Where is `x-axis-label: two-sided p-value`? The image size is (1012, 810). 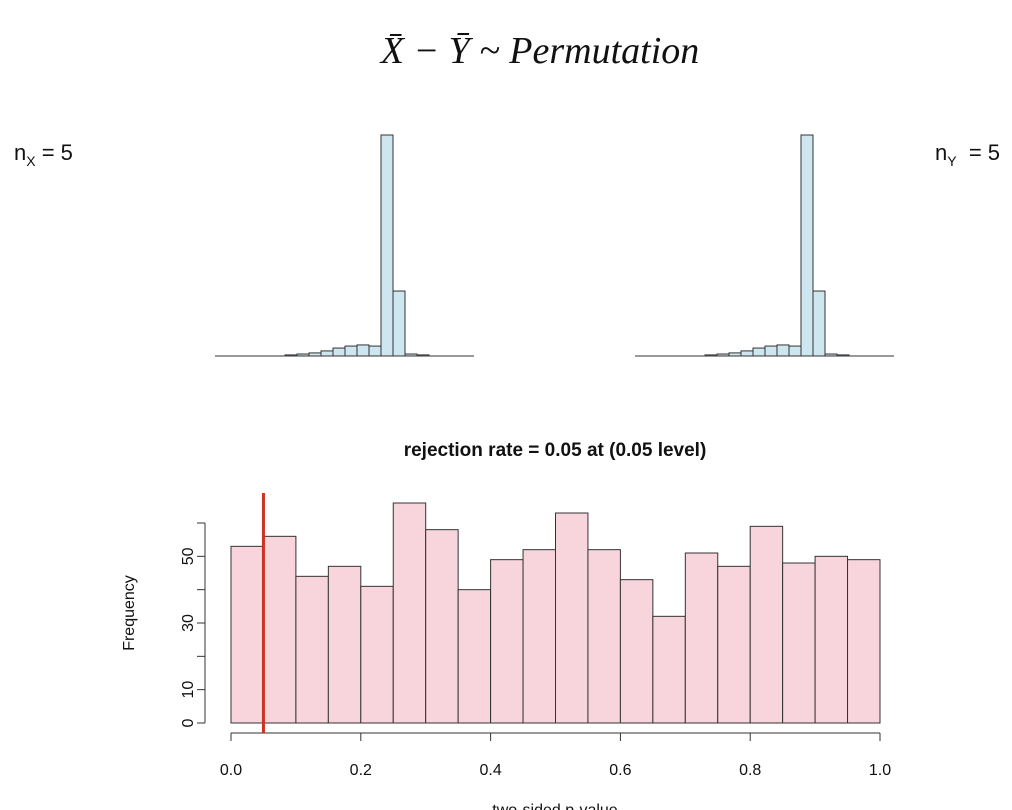 x-axis-label: two-sided p-value is located at coordinates (555, 806).